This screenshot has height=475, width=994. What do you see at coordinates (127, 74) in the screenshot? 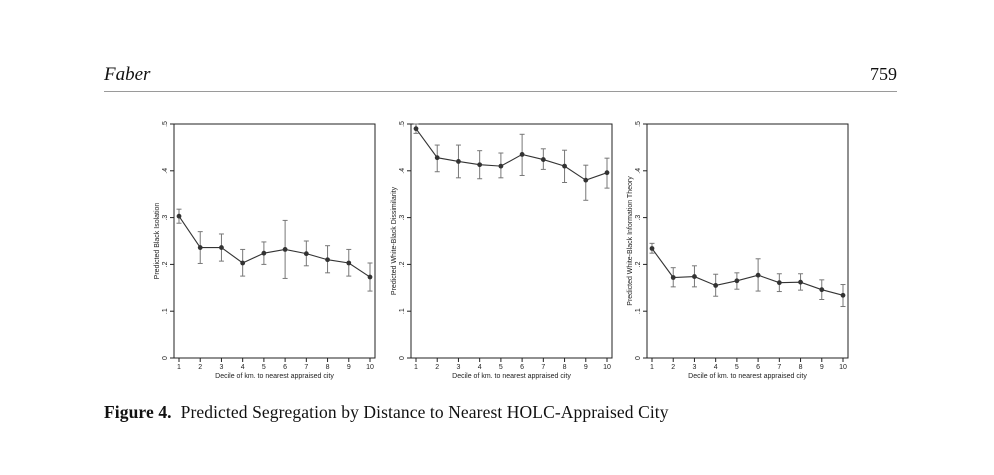
I see `running-head-author: Faber` at bounding box center [127, 74].